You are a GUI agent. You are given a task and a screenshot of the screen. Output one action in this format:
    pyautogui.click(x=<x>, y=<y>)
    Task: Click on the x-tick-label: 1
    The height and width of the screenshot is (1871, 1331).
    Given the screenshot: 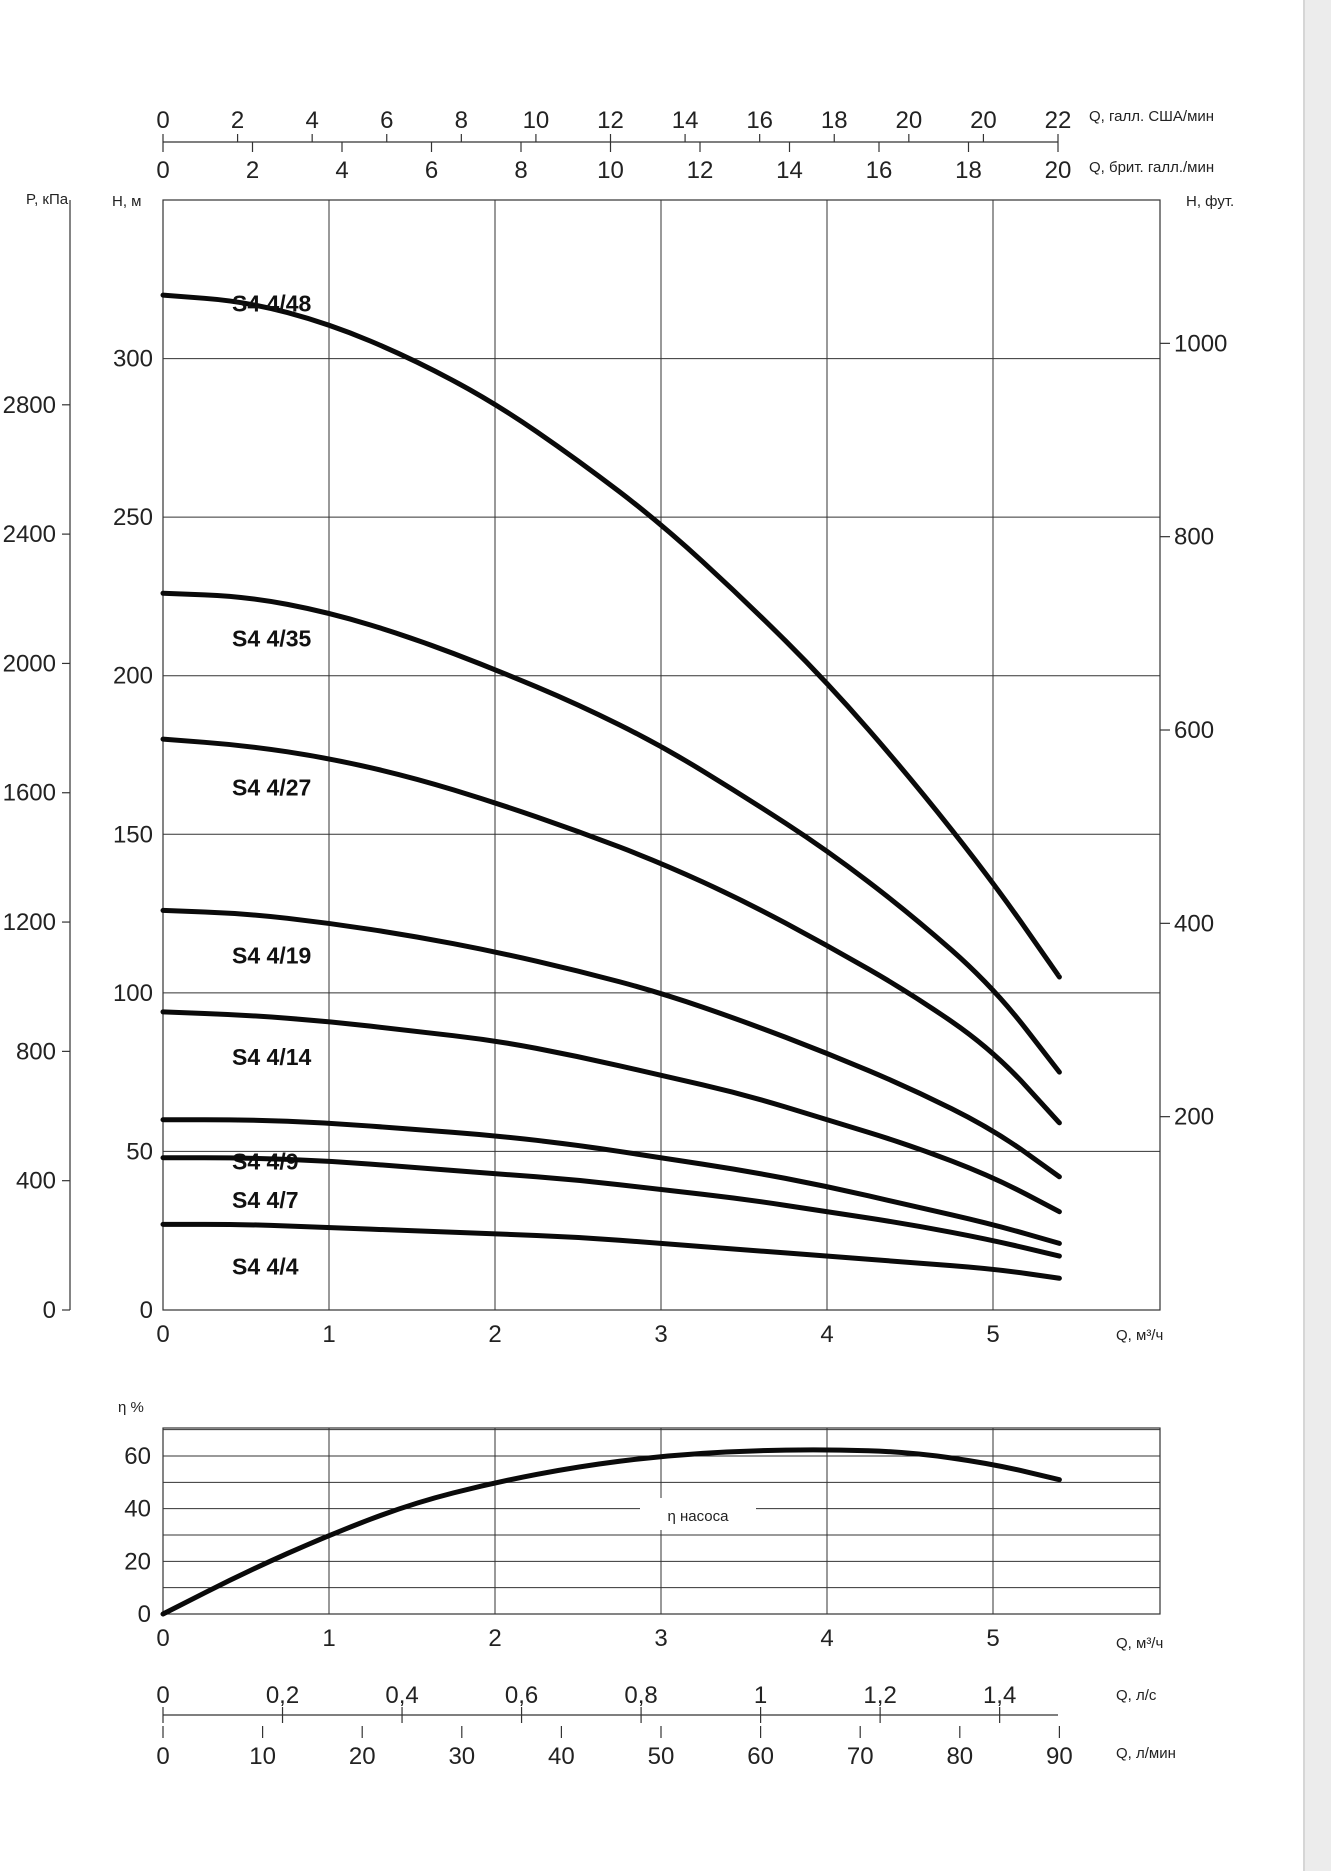 What is the action you would take?
    pyautogui.click(x=328, y=1334)
    